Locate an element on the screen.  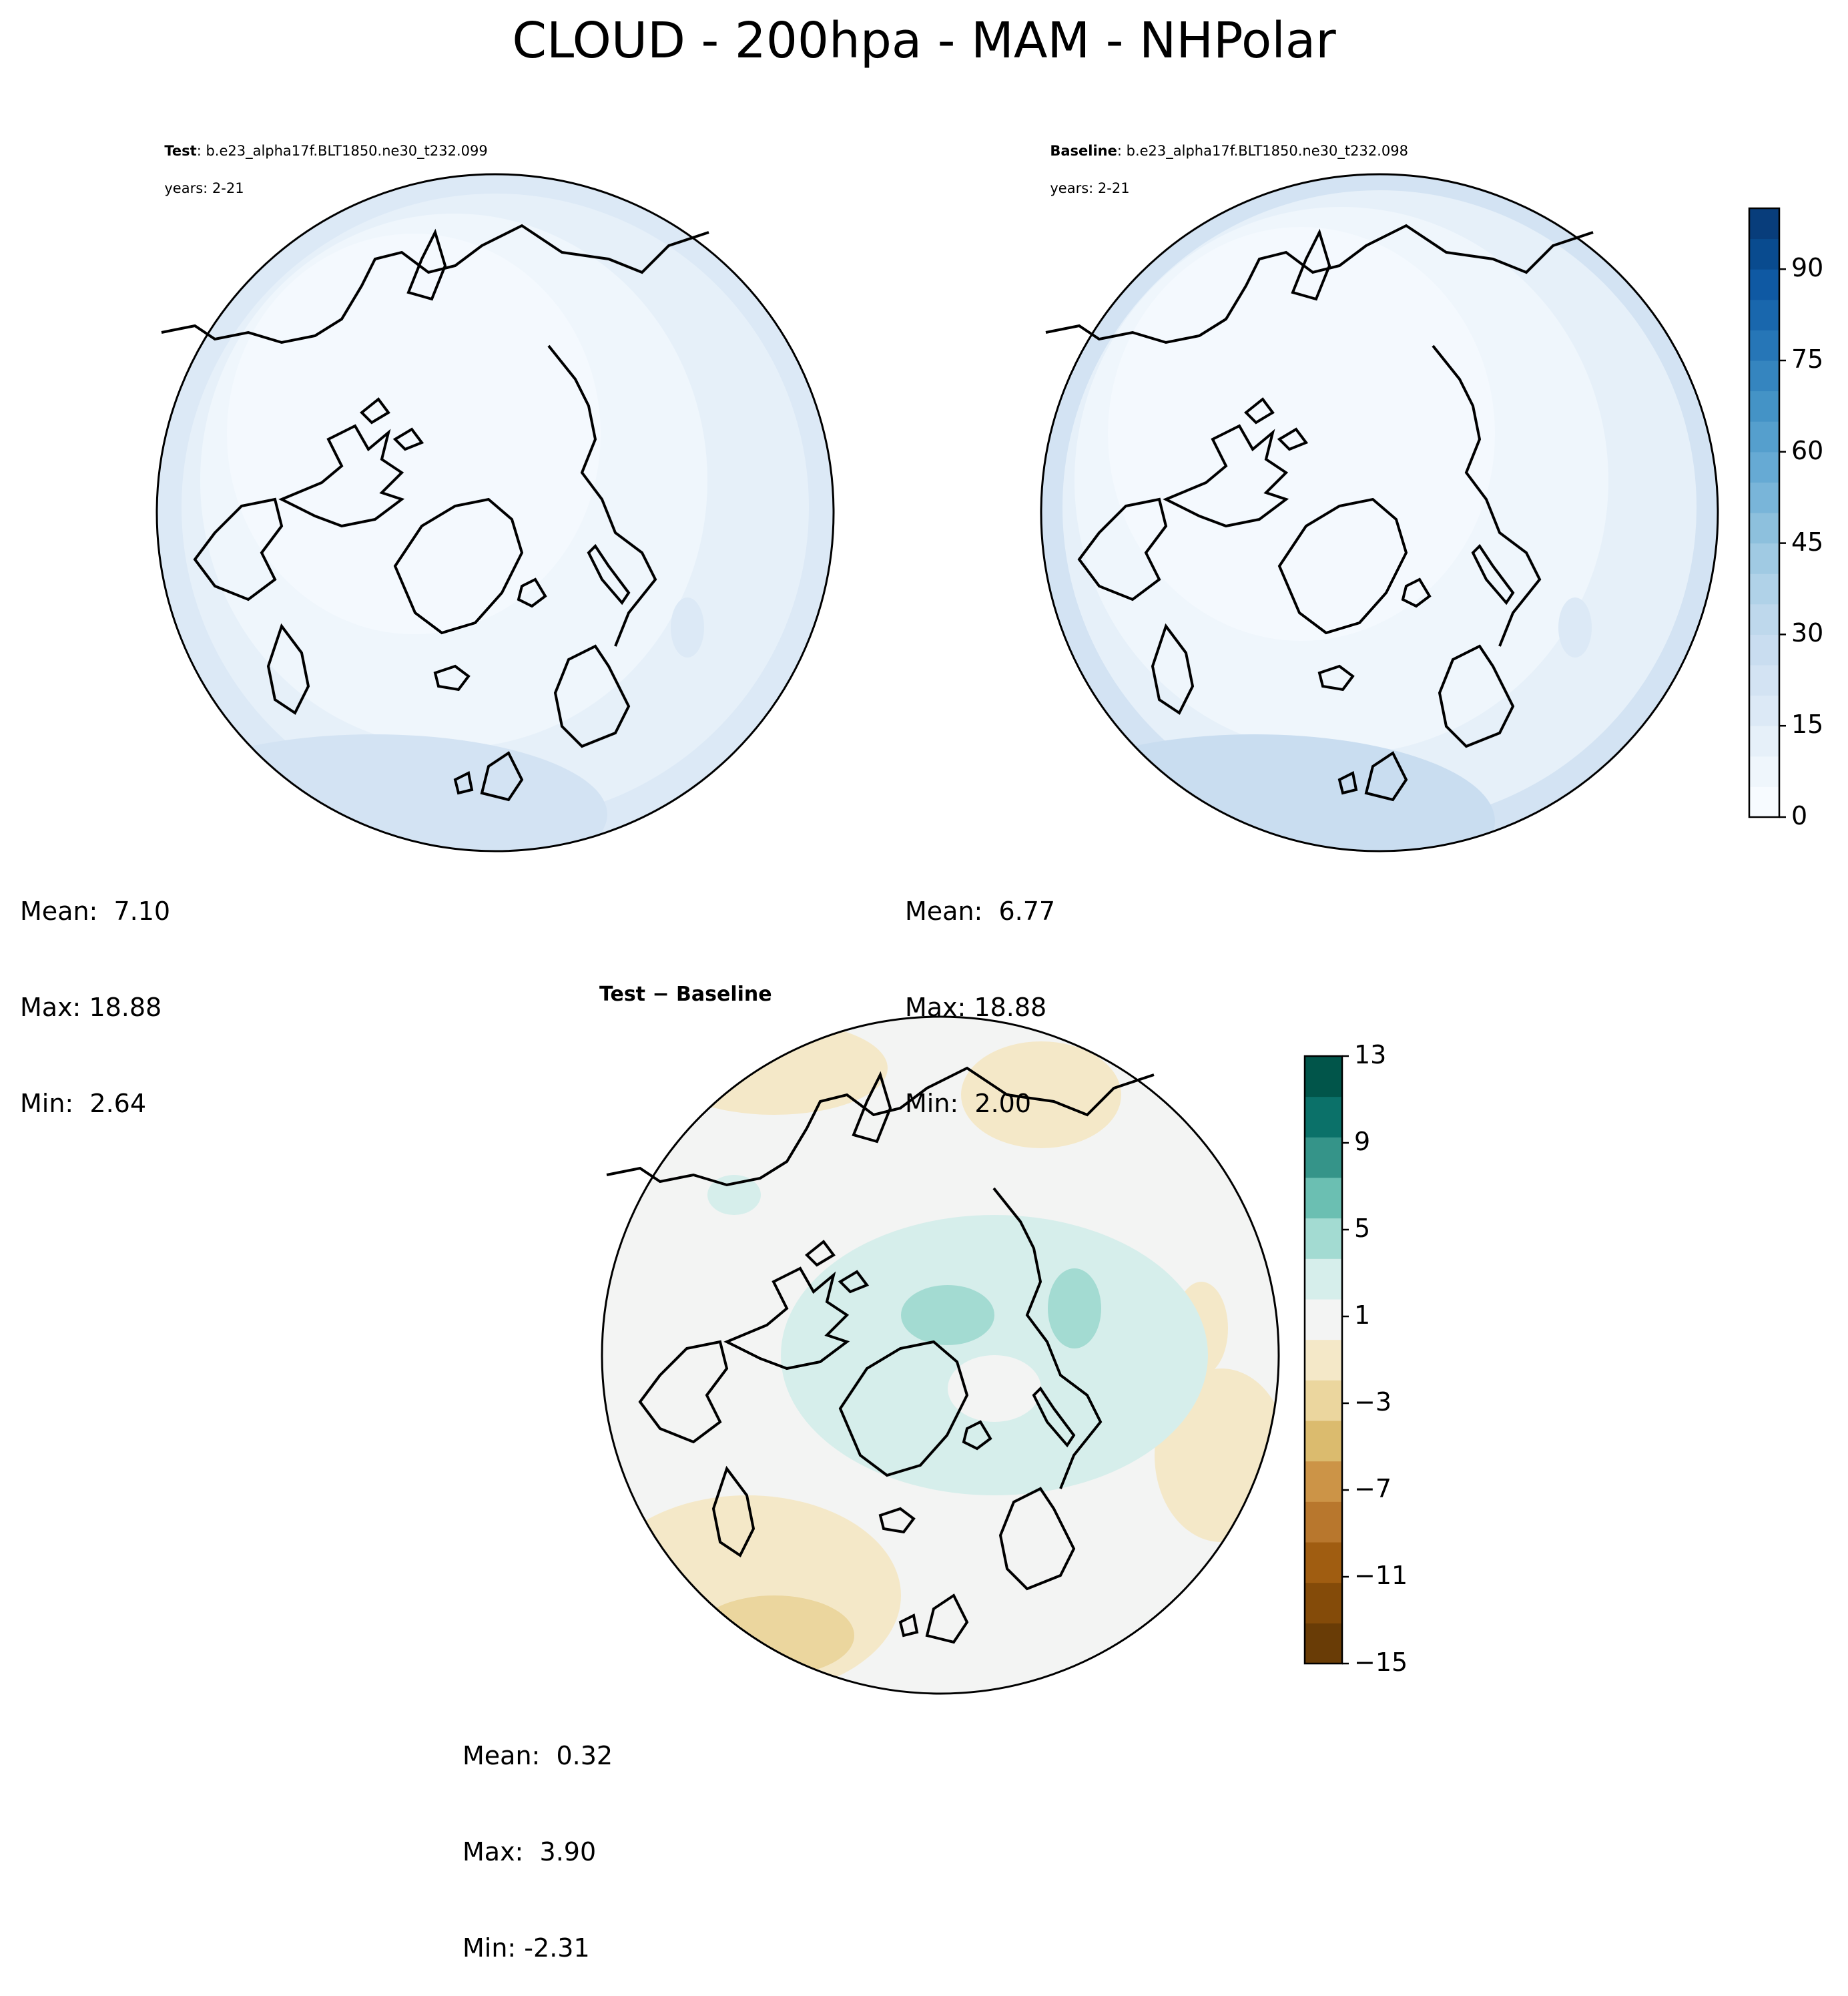
test-case: : b.e23_alpha17f.BLT1850.ne30_t232.099 is located at coordinates (342, 151).